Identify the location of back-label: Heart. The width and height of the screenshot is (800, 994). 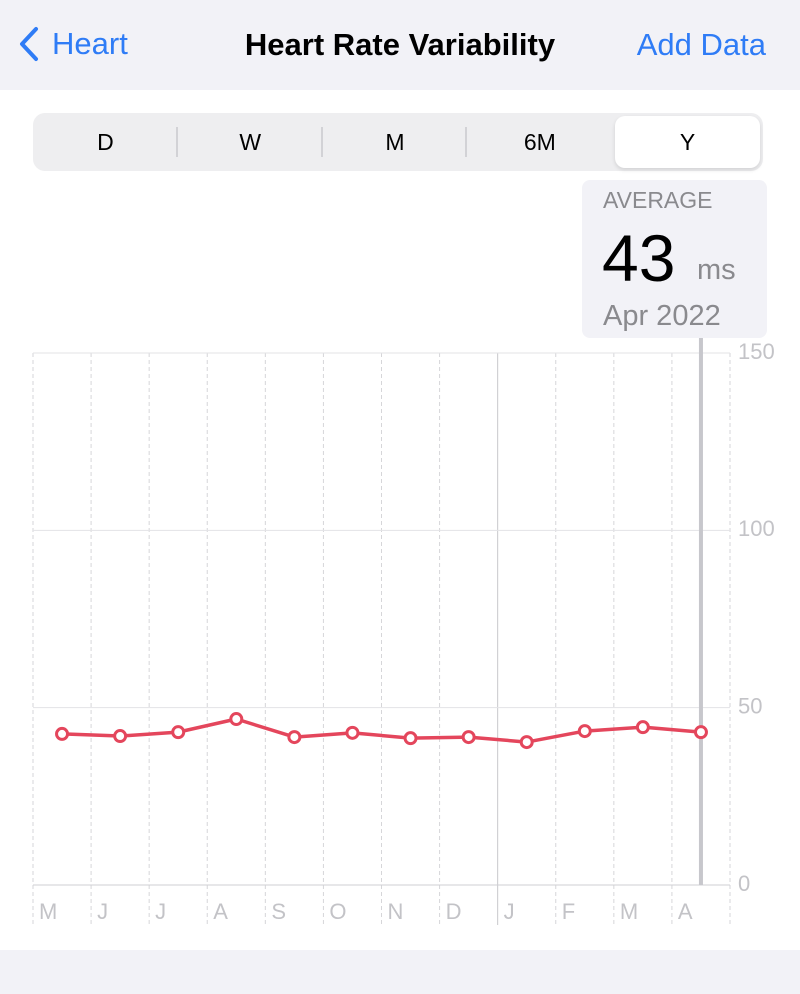
(90, 43).